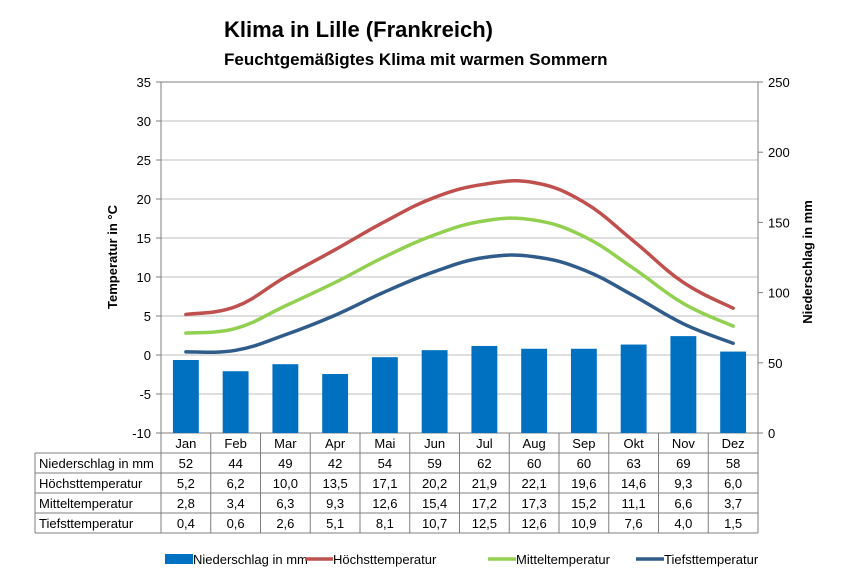 Image resolution: width=848 pixels, height=588 pixels. Describe the element at coordinates (683, 523) in the screenshot. I see `table-cell: 4,0` at that location.